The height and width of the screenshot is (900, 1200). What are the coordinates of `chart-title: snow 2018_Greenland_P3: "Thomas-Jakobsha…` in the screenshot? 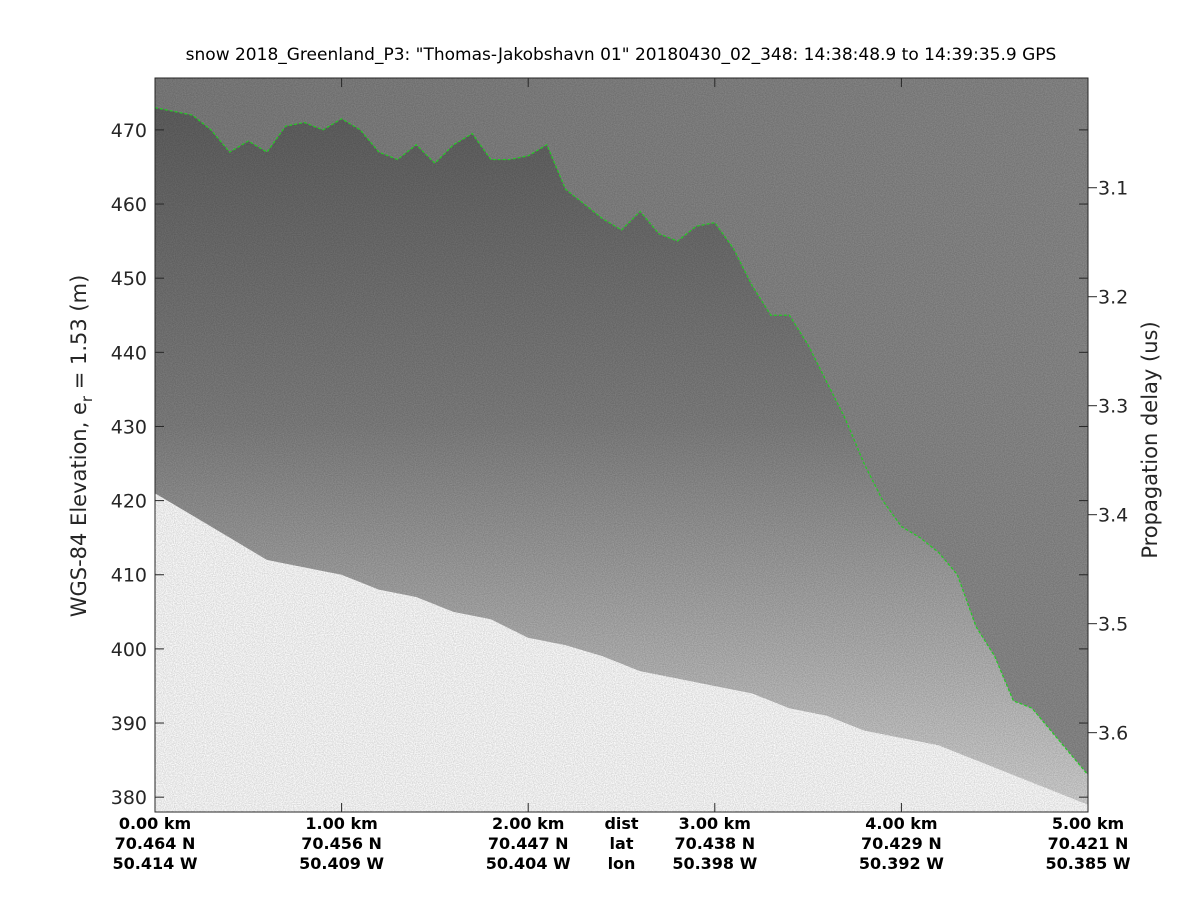 It's located at (621, 55).